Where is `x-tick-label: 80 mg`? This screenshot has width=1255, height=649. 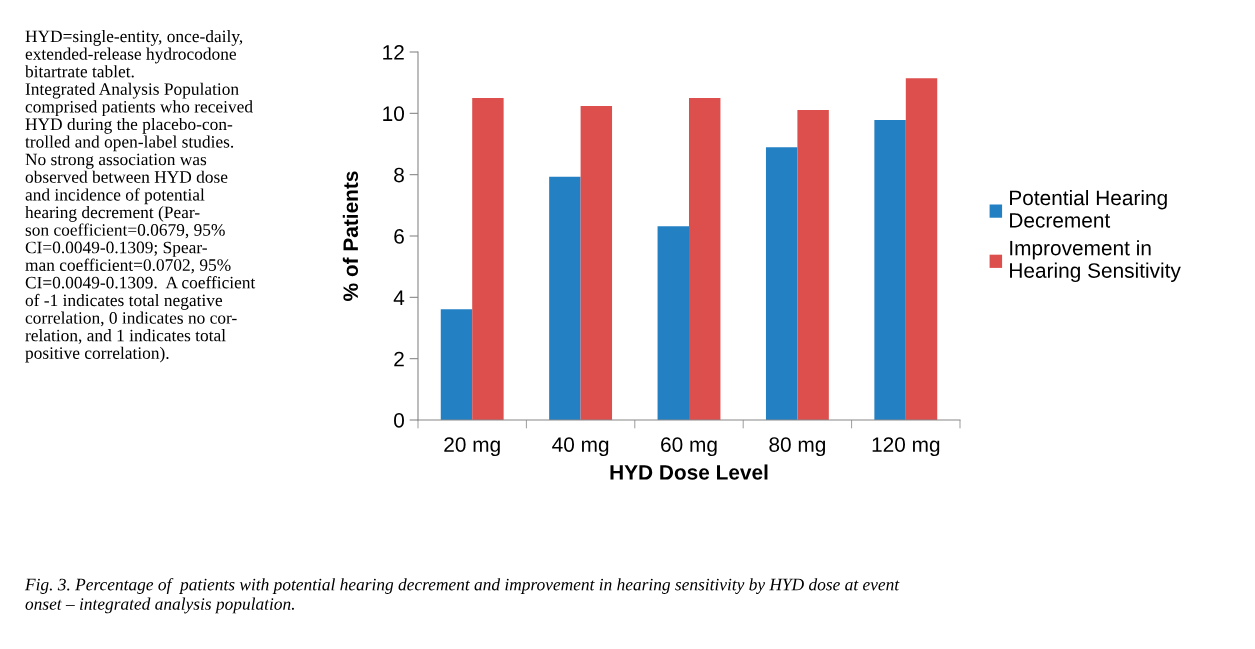 x-tick-label: 80 mg is located at coordinates (797, 447).